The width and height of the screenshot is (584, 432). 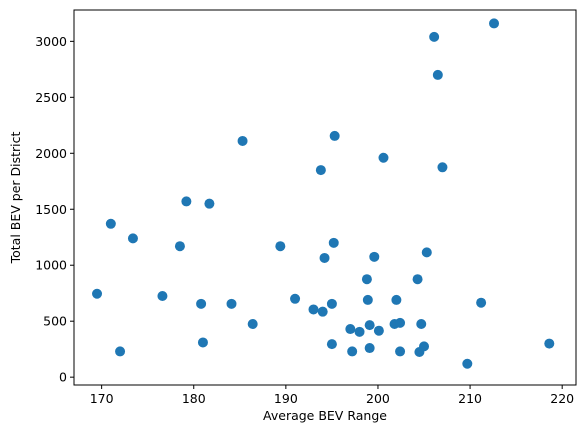 What do you see at coordinates (51, 97) in the screenshot?
I see `y-tick-label: 2500` at bounding box center [51, 97].